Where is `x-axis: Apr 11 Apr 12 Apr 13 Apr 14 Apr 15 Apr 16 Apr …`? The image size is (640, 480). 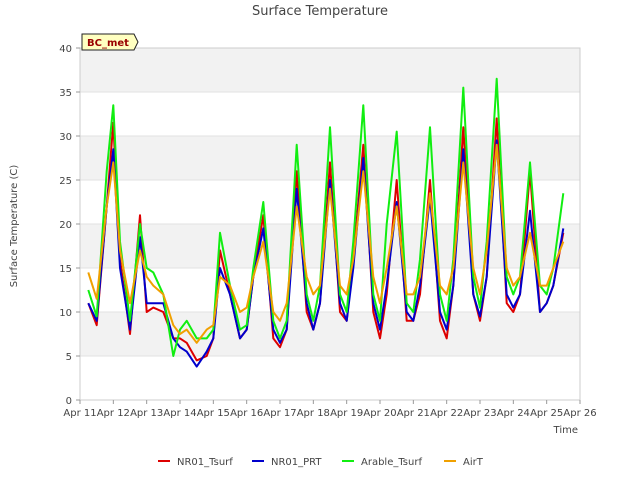 x-axis: Apr 11 Apr 12 Apr 13 Apr 14 Apr 15 Apr 16 Apr … is located at coordinates (330, 409).